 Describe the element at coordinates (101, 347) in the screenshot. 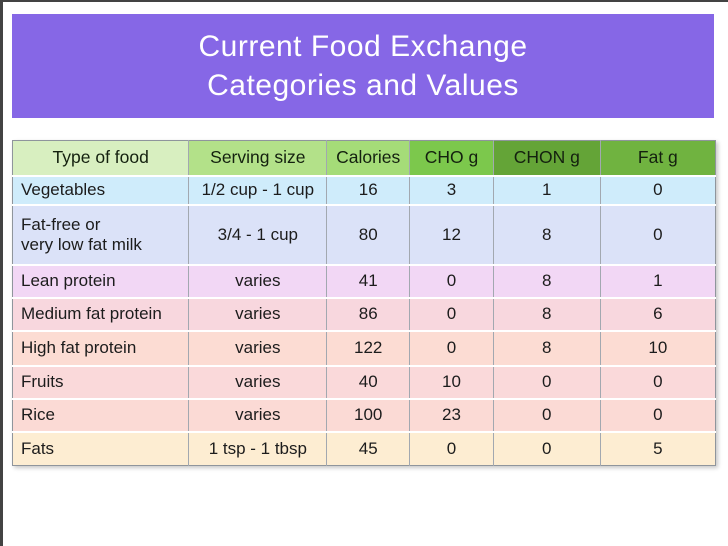

I see `table-cell: High fat protein` at that location.